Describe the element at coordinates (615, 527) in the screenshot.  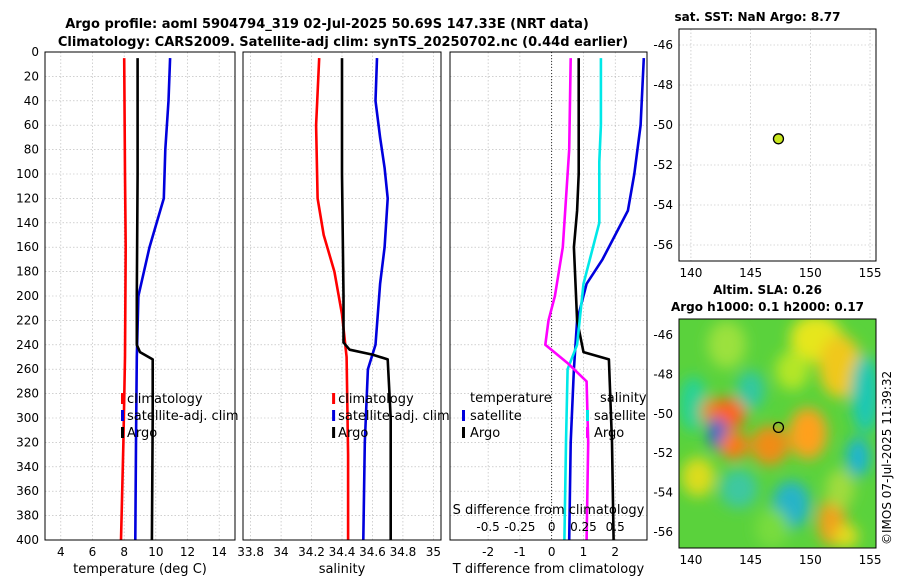
I see `secondary-tick-label: 0.5` at that location.